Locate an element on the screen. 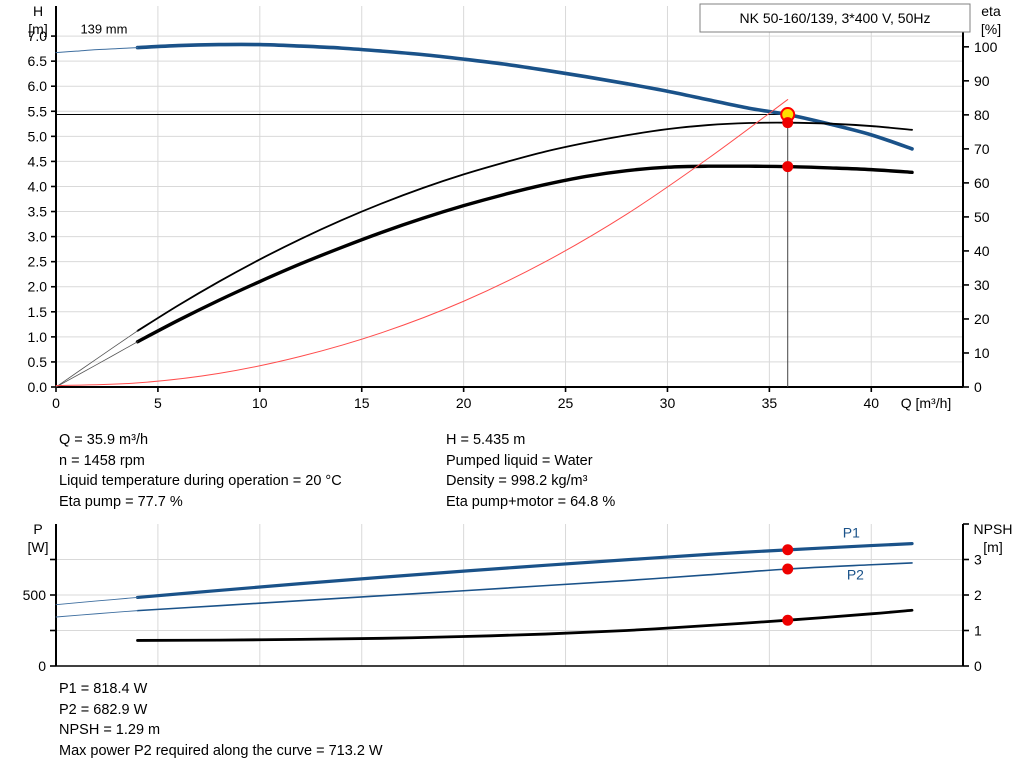 The height and width of the screenshot is (781, 1024). chart-title-text: NK 50-160/139, 3*400 V, 50Hz is located at coordinates (835, 18).